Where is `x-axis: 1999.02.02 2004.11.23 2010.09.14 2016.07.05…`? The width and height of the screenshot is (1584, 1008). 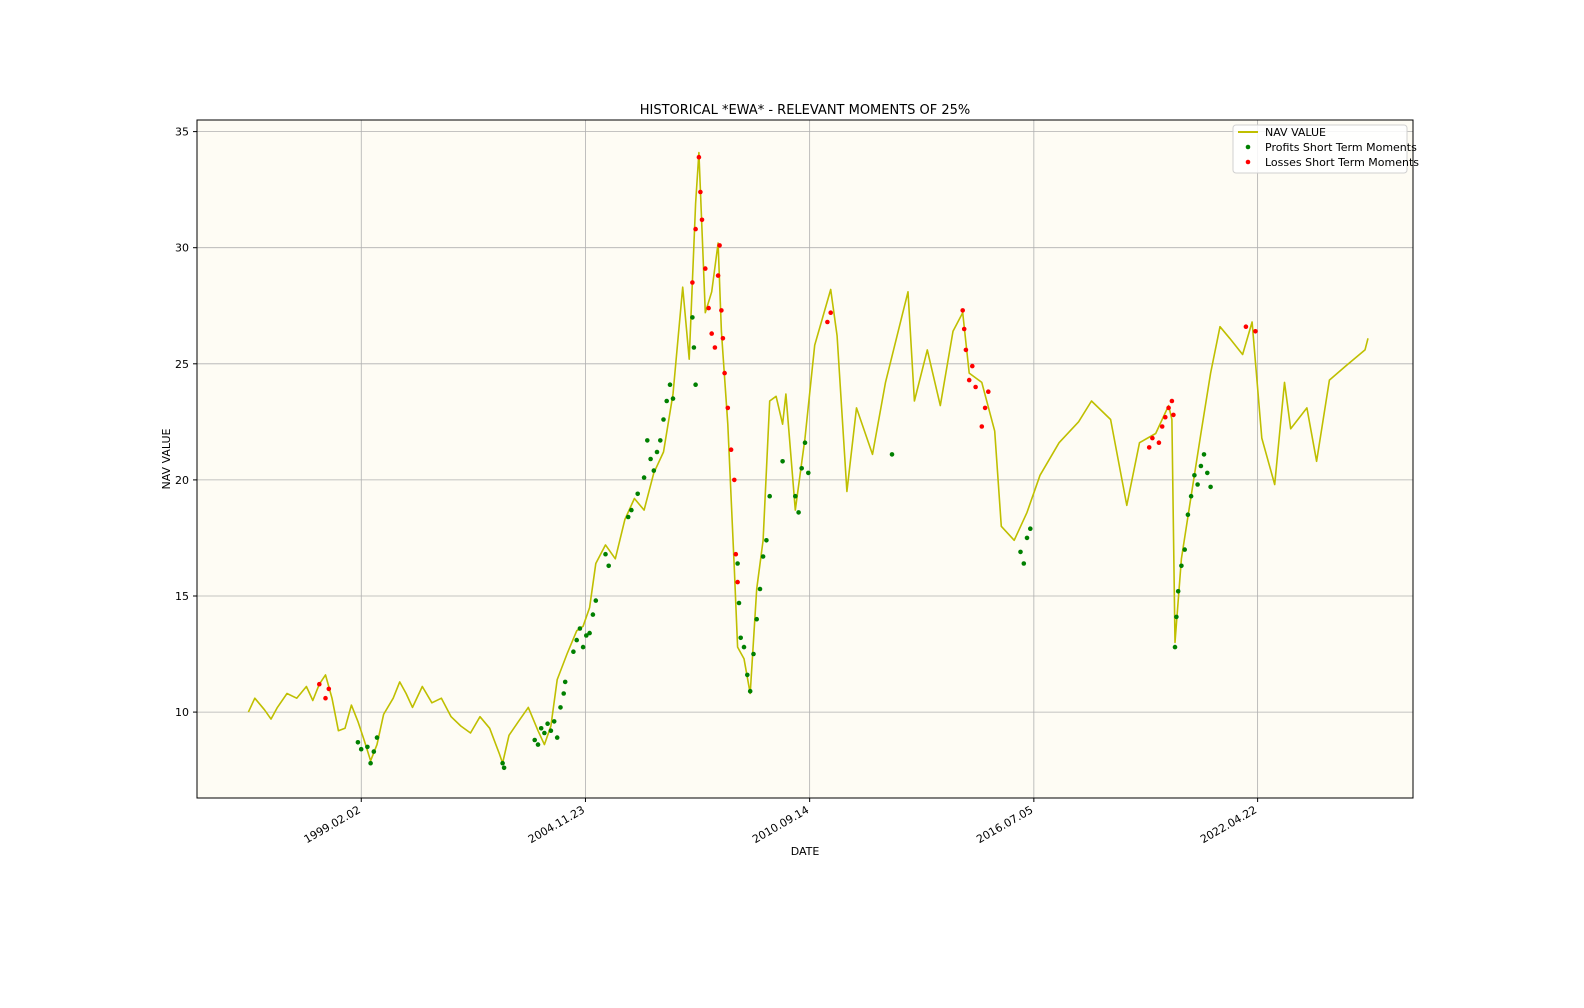
x-axis: 1999.02.02 2004.11.23 2010.09.14 2016.07.05… is located at coordinates (780, 822).